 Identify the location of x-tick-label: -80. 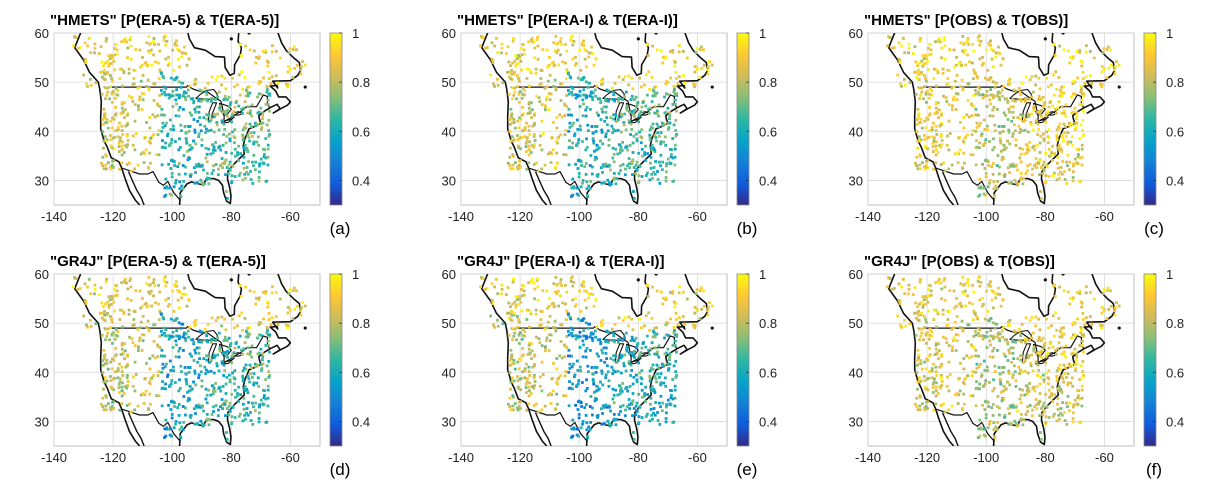
(1045, 216).